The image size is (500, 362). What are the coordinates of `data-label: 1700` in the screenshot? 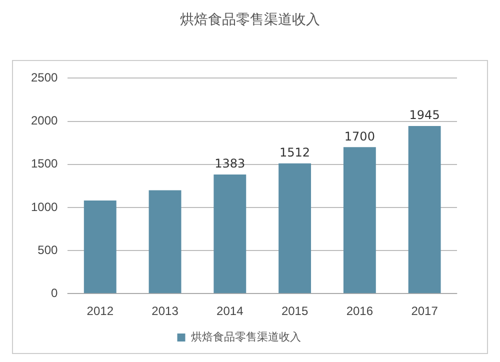 It's located at (359, 136).